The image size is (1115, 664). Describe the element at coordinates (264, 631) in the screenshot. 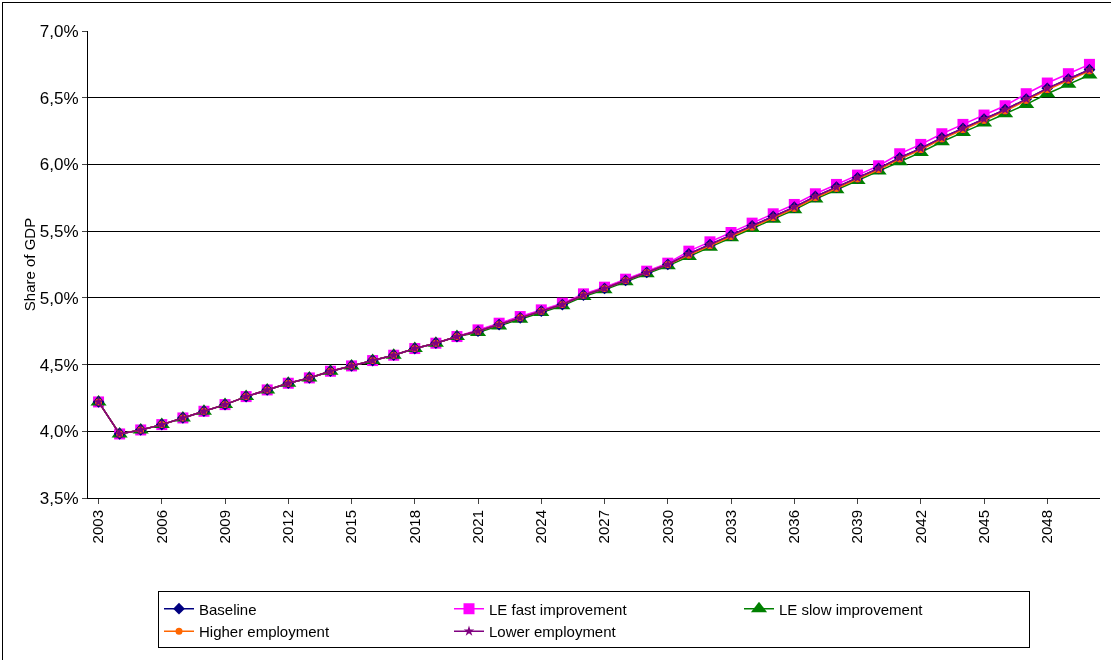

I see `legend-label: Higher employment` at that location.